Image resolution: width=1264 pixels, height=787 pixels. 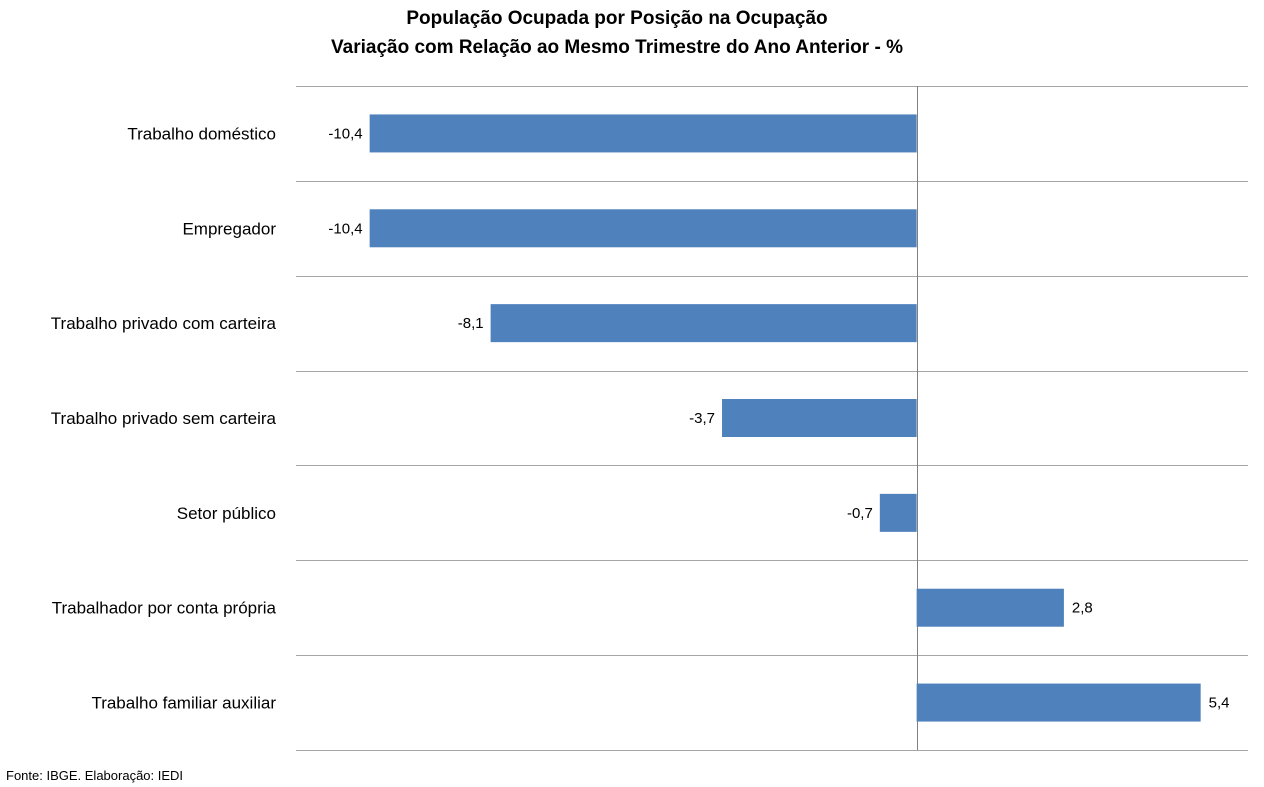 I want to click on category-label: Trabalho familiar auxiliar, so click(x=183, y=703).